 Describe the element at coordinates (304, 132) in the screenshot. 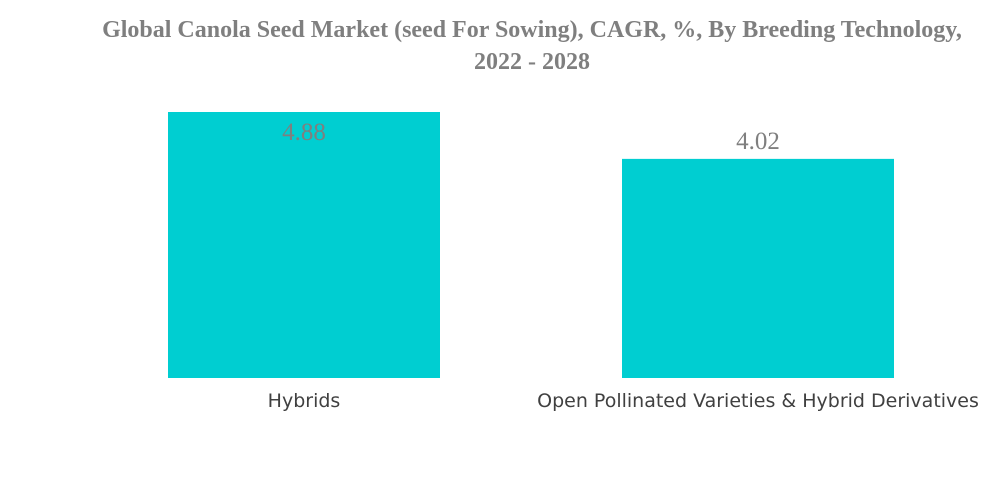

I see `value-label-1: 4.88` at that location.